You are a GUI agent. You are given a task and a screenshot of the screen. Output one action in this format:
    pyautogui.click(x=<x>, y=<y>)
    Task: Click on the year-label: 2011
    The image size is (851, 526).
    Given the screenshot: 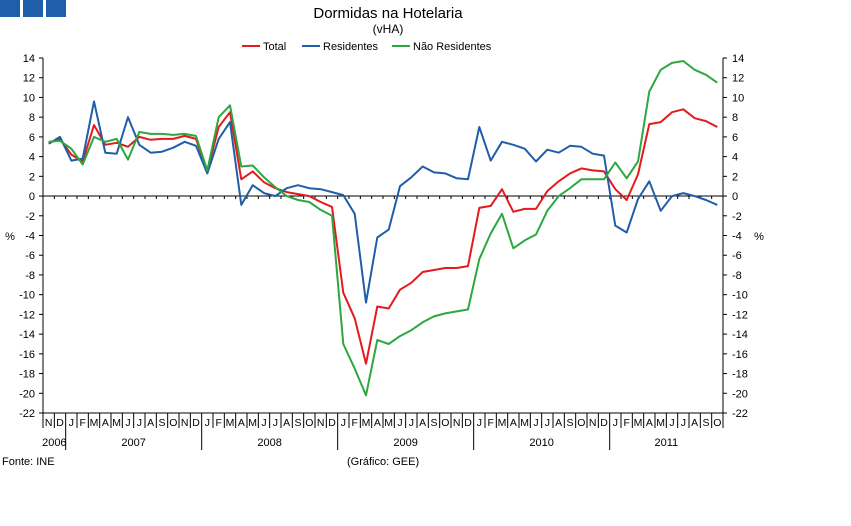 What is the action you would take?
    pyautogui.click(x=667, y=443)
    